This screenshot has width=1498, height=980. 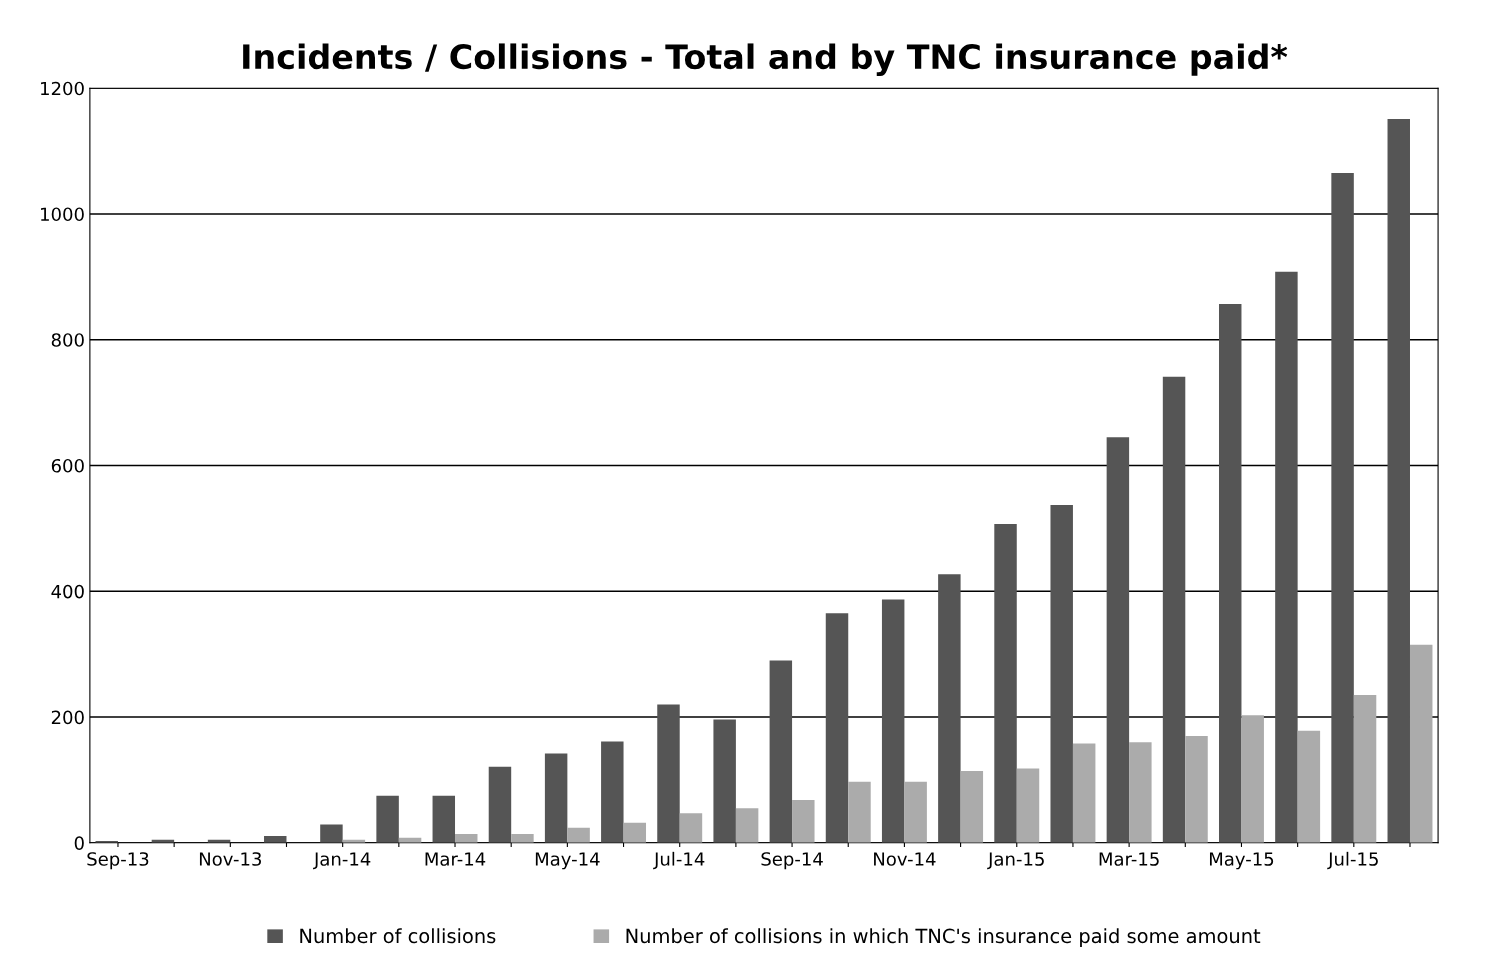 I want to click on x-tick-label: Jul-14, so click(x=679, y=860).